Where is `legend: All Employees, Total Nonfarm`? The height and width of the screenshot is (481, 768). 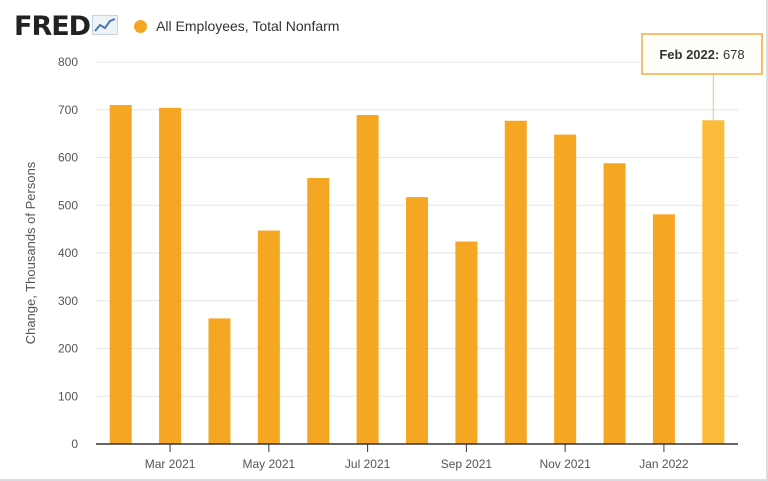
legend: All Employees, Total Nonfarm is located at coordinates (236, 26).